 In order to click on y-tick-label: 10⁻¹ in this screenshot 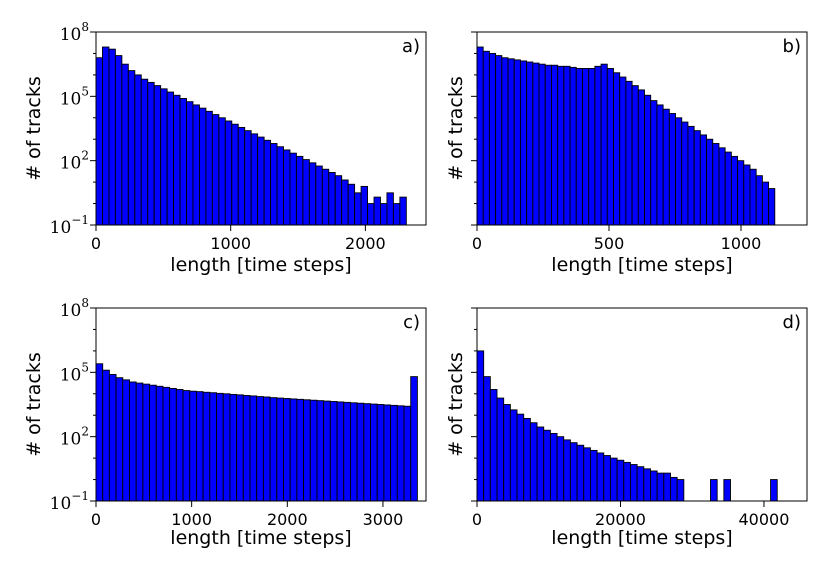, I will do `click(69, 225)`.